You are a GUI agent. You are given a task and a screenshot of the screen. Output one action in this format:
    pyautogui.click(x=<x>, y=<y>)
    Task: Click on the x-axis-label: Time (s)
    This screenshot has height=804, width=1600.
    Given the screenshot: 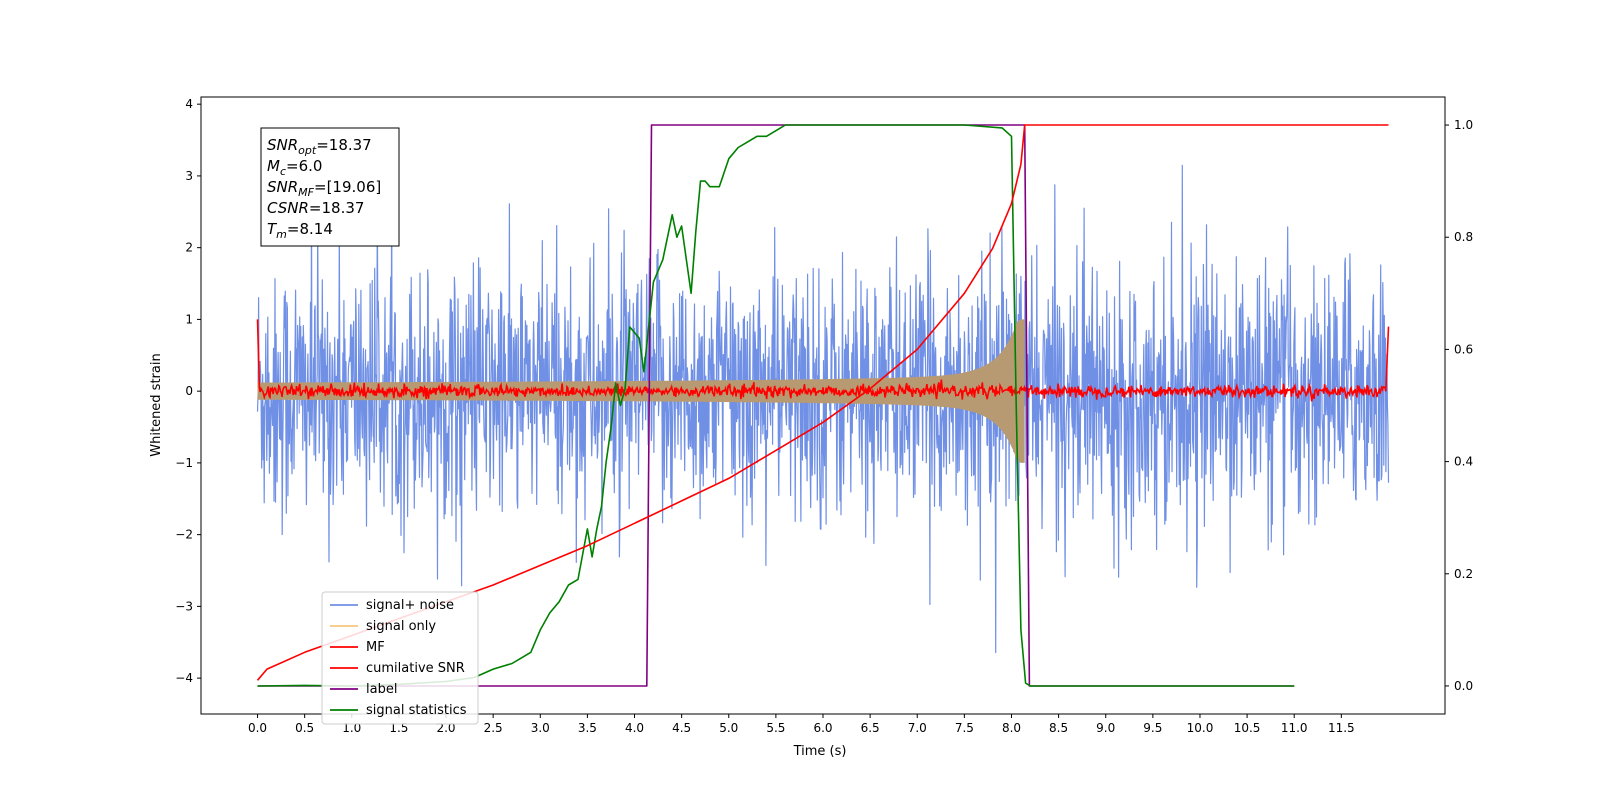 What is the action you would take?
    pyautogui.click(x=820, y=751)
    